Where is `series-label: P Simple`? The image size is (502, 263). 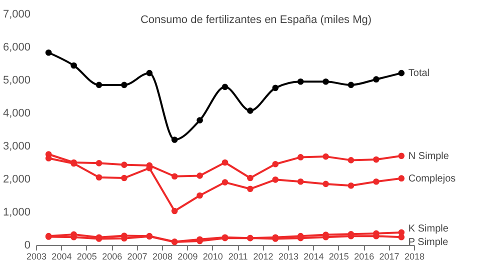 series-label: P Simple is located at coordinates (428, 242).